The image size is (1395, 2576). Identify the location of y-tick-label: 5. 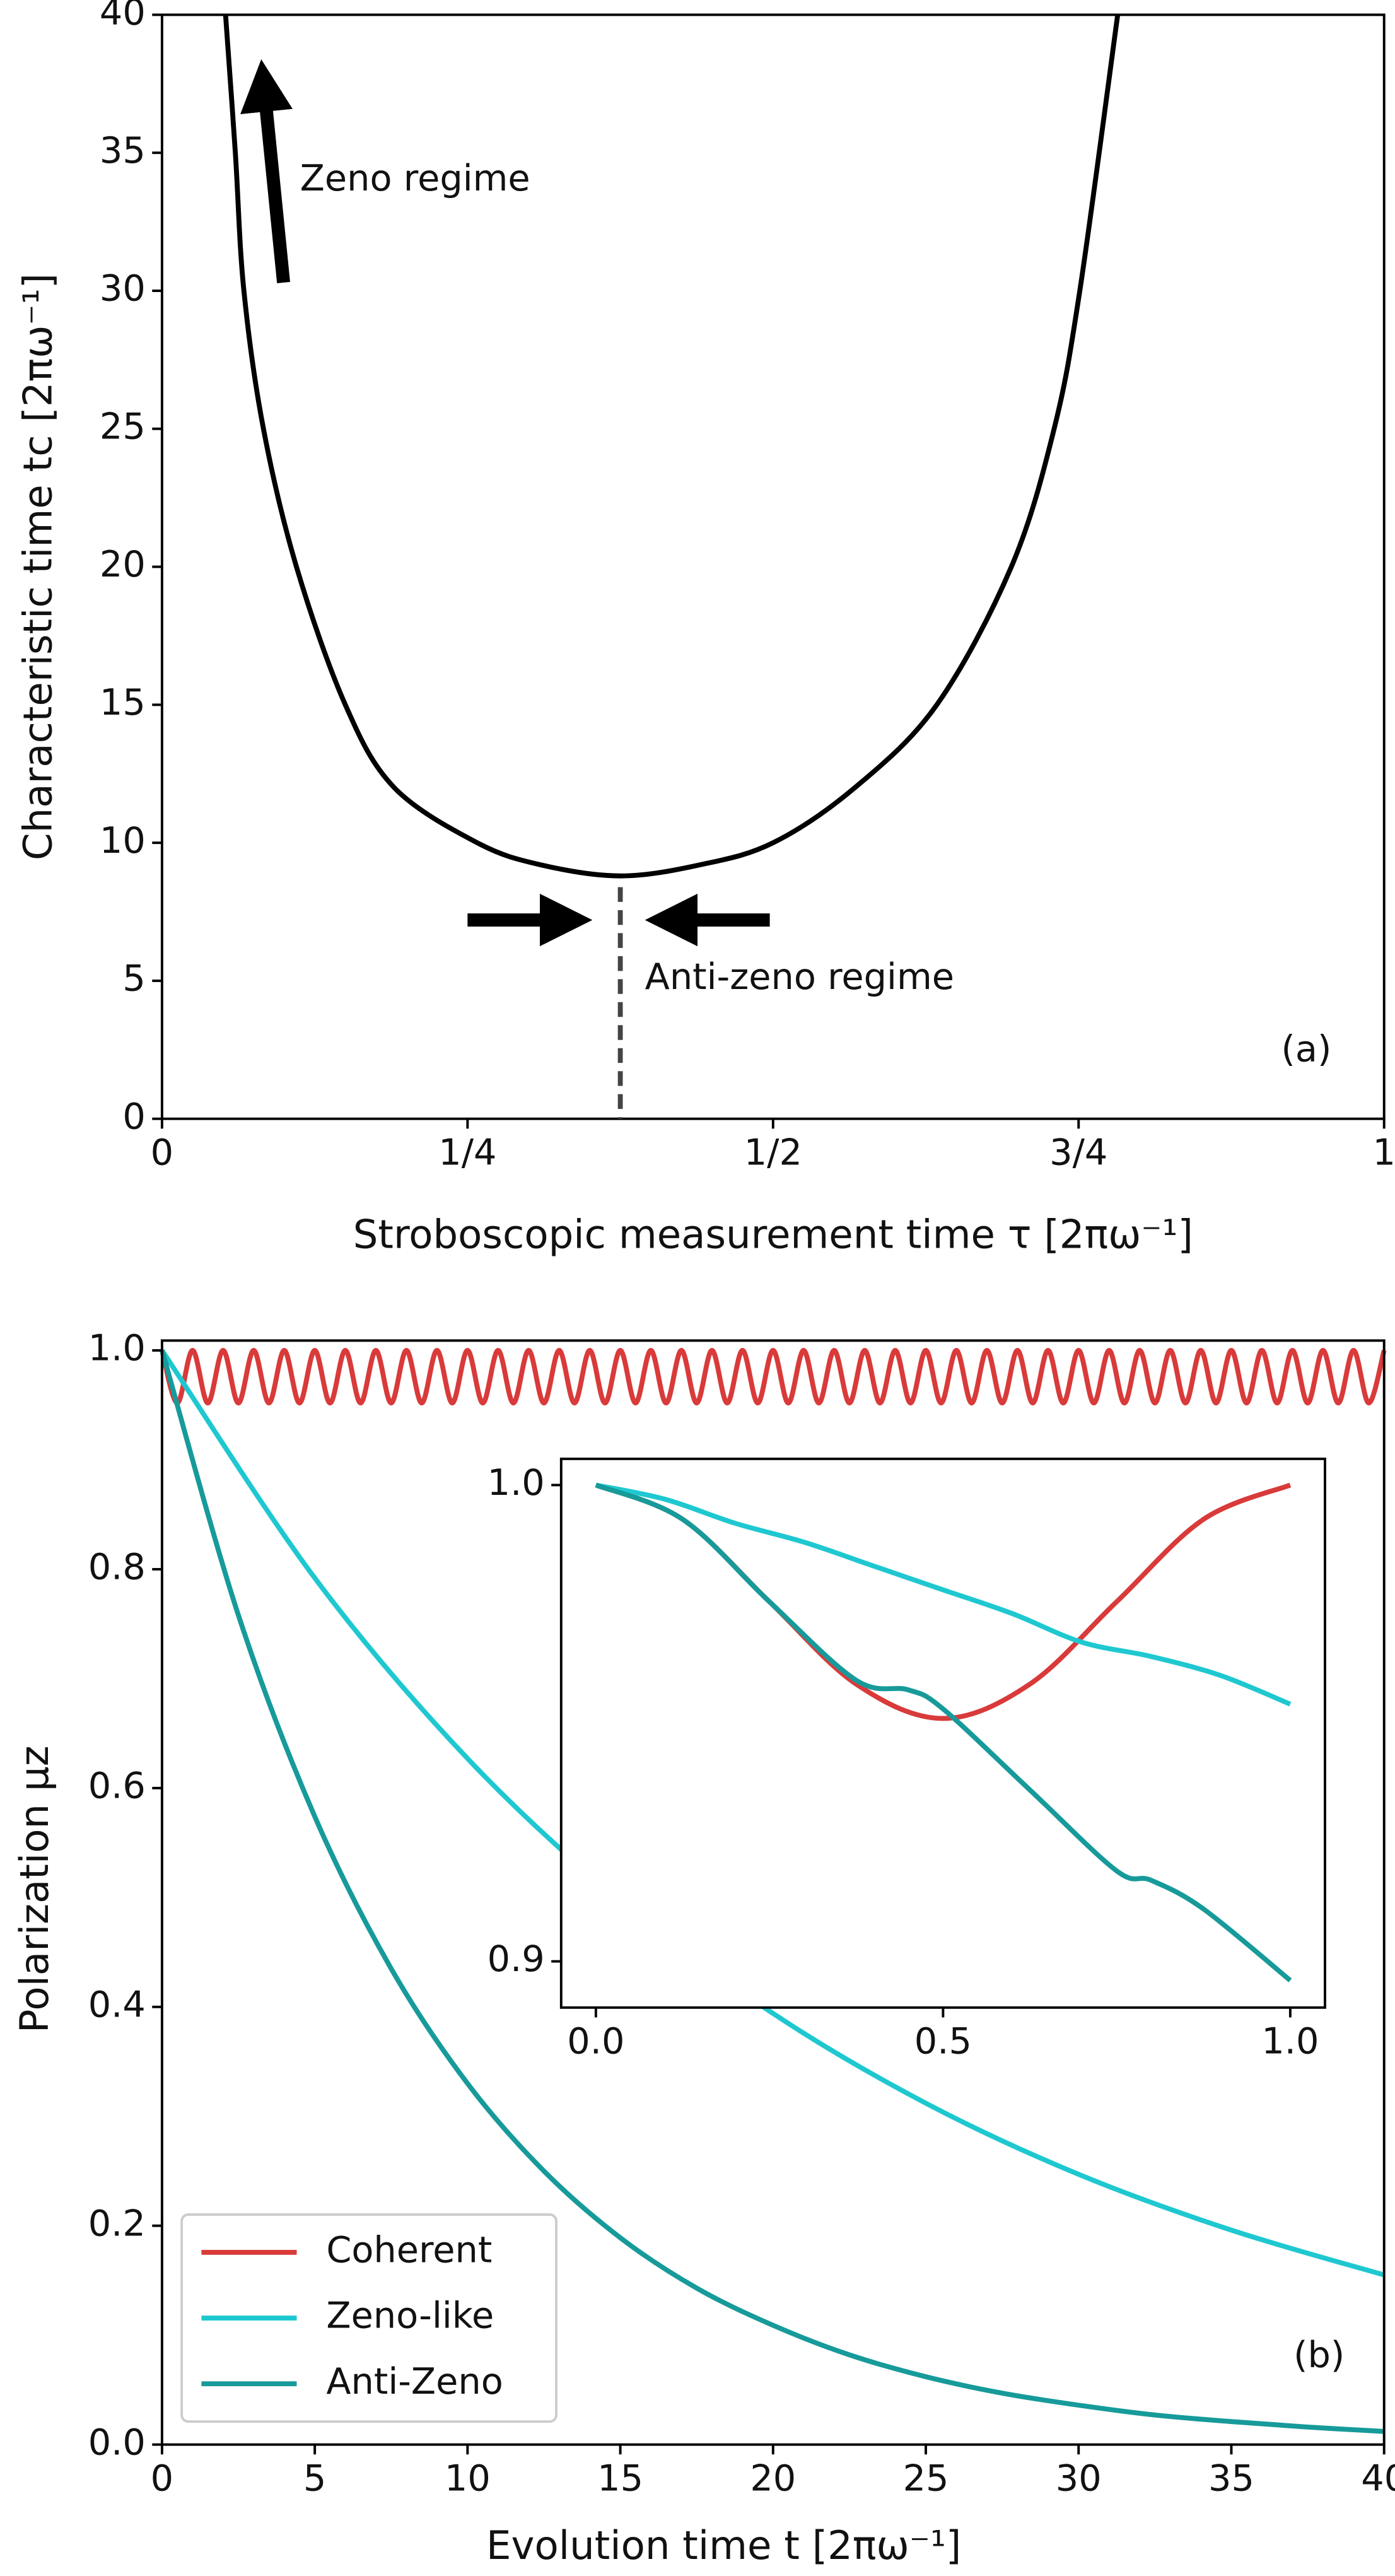
(133, 978).